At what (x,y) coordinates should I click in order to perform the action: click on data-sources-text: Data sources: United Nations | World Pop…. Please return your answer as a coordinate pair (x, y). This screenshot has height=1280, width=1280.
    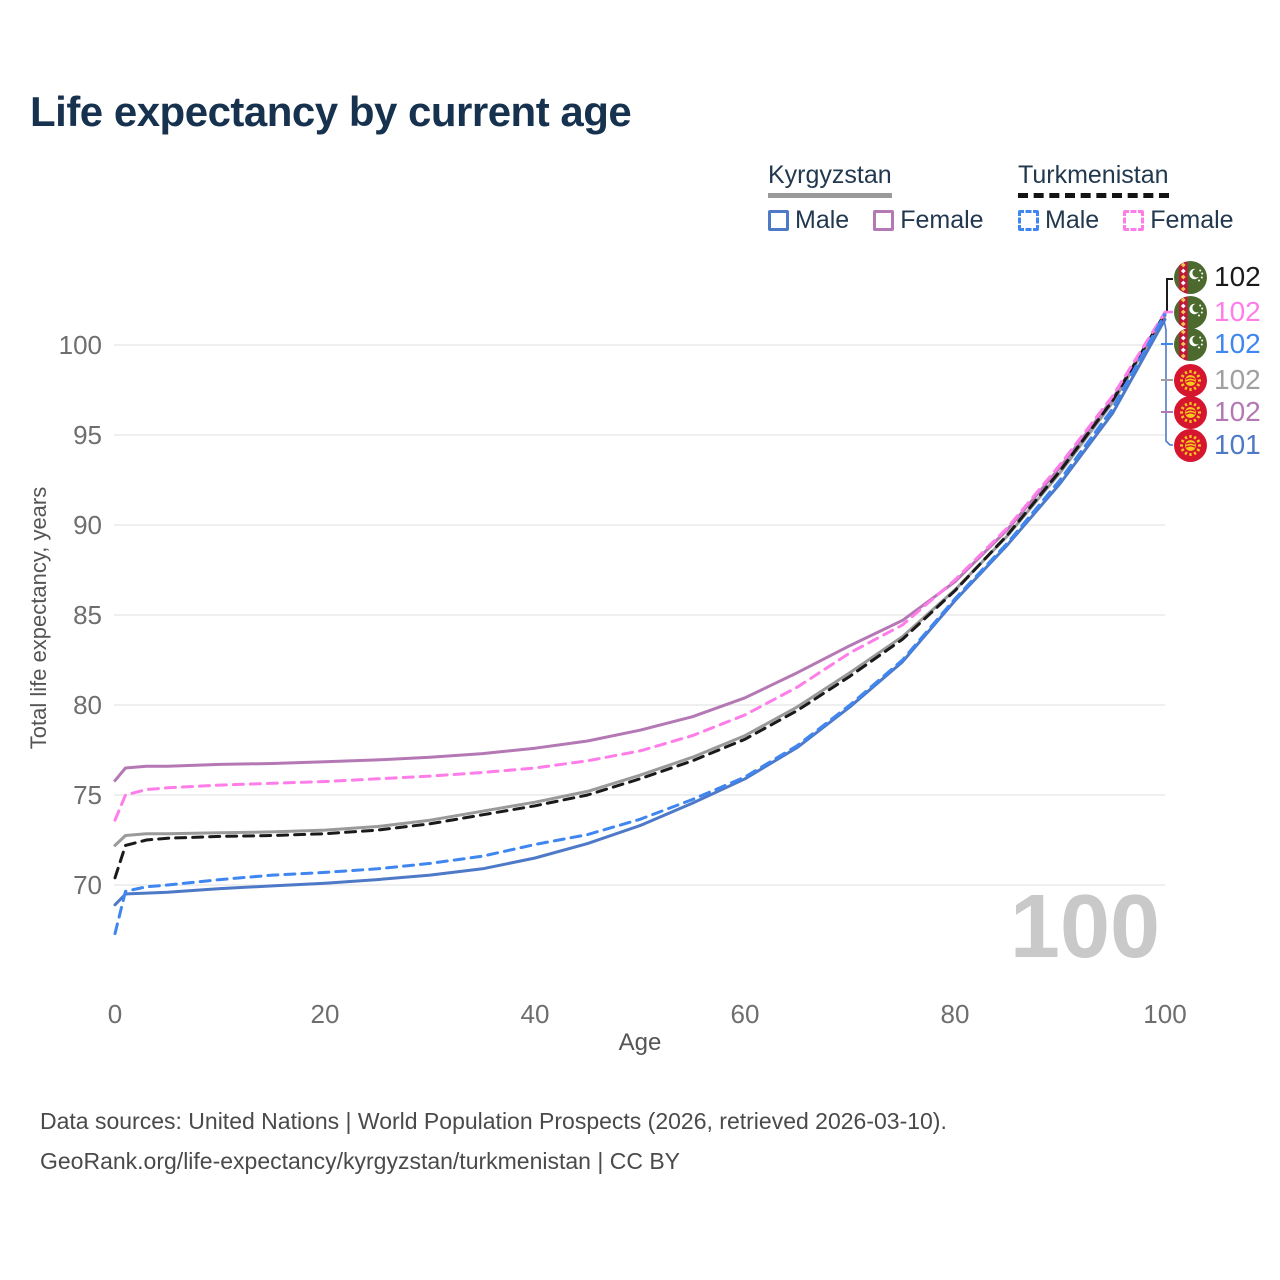
    Looking at the image, I should click on (493, 1121).